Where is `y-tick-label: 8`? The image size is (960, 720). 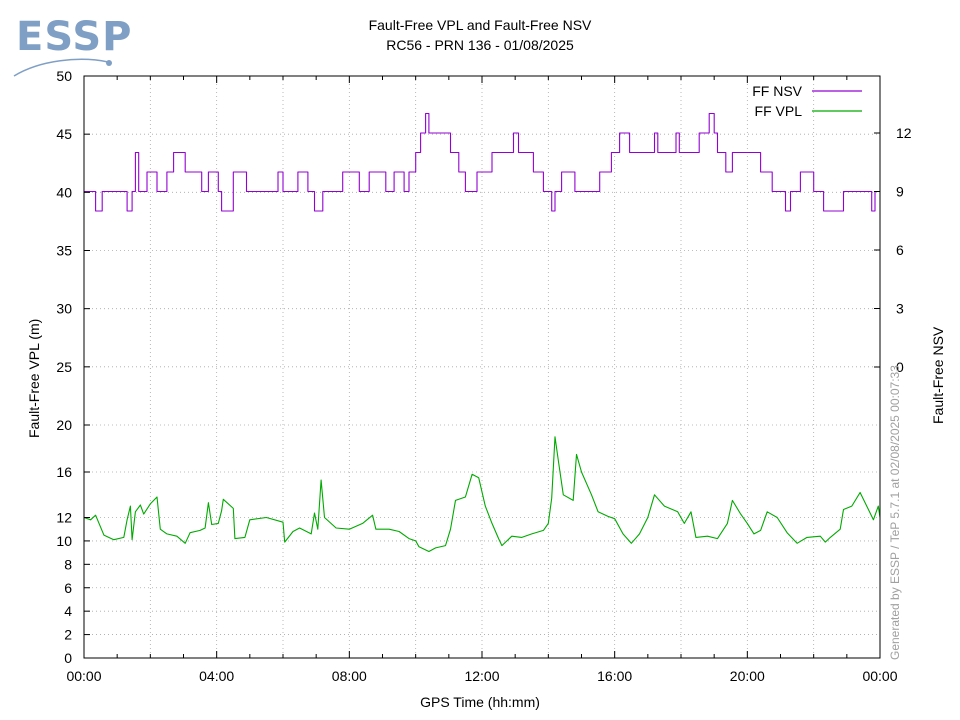 y-tick-label: 8 is located at coordinates (68, 564).